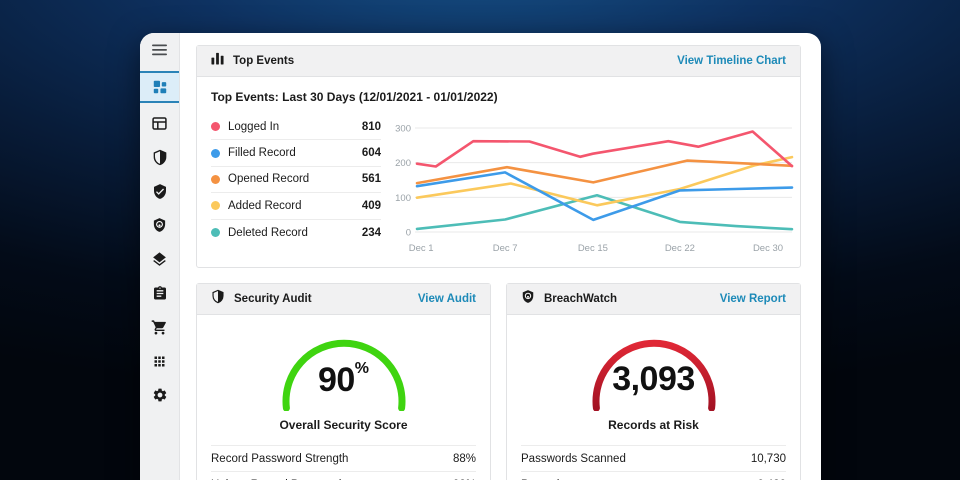 The image size is (960, 480). I want to click on security-audit-header: Security Audit View Audit, so click(343, 299).